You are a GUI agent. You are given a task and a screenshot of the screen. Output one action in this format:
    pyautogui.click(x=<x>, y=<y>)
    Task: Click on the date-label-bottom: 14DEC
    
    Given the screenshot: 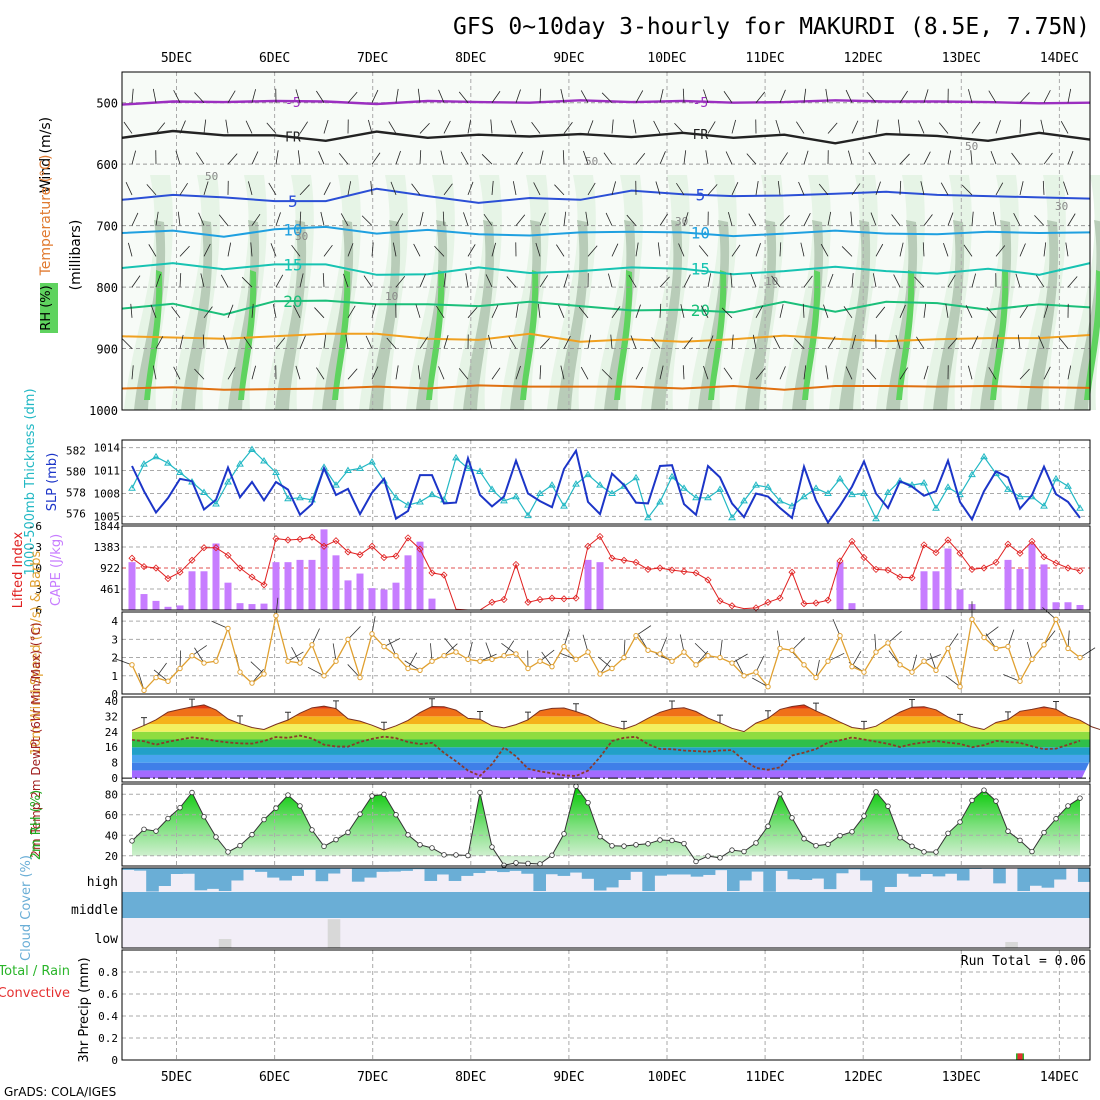 What is the action you would take?
    pyautogui.click(x=1059, y=1077)
    